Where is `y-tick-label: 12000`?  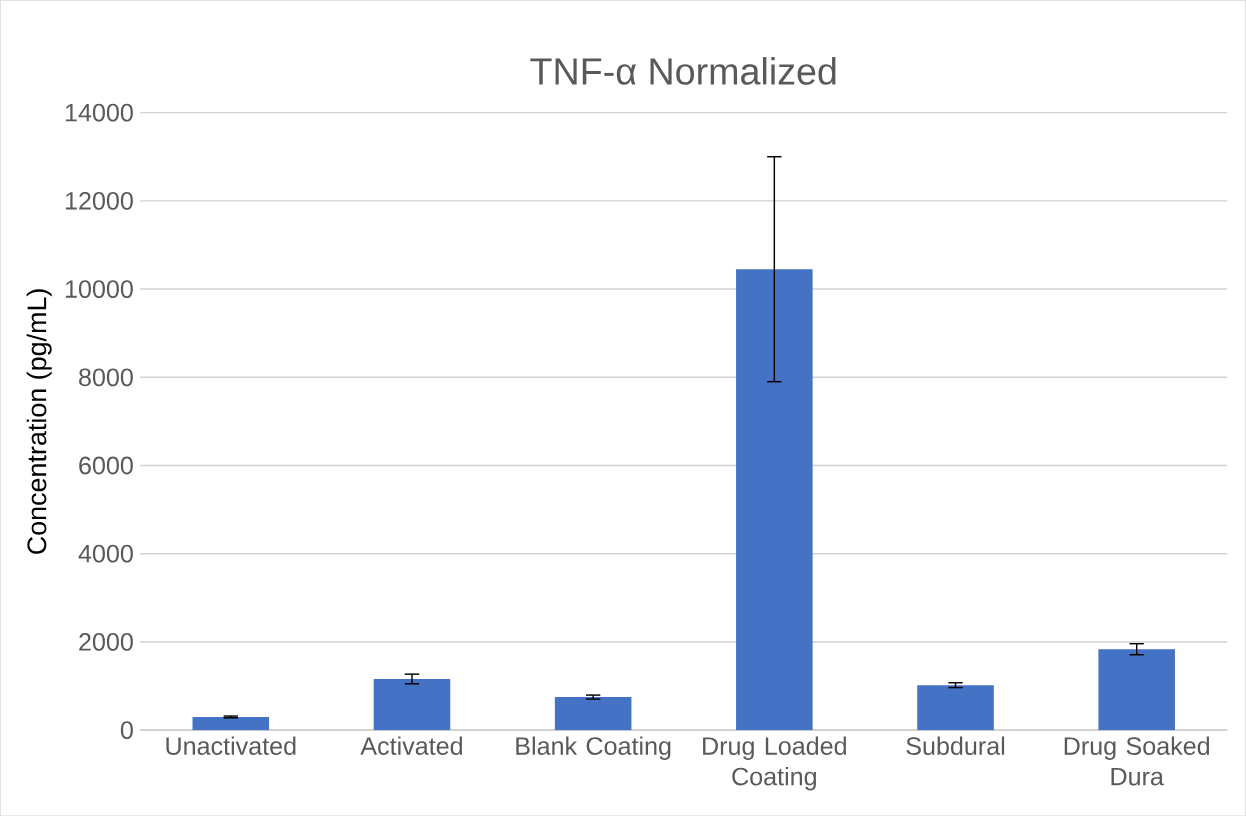
y-tick-label: 12000 is located at coordinates (99, 200).